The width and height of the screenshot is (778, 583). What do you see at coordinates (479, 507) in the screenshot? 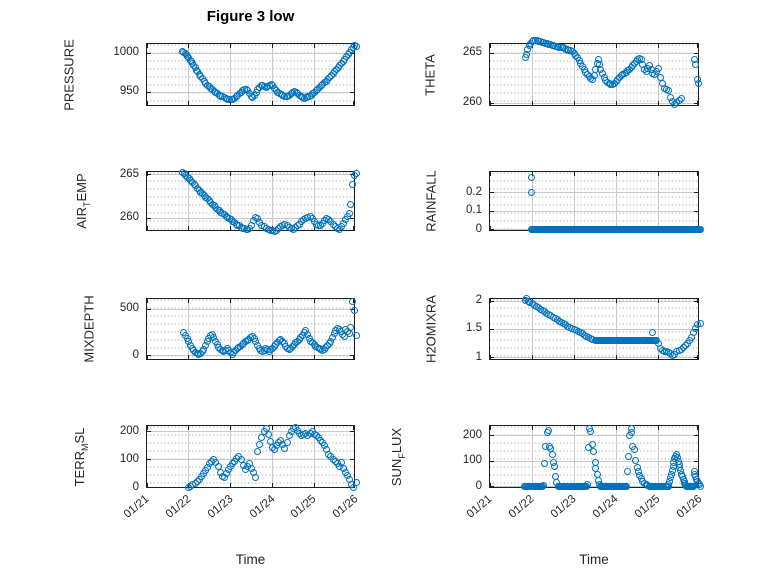
I see `x-tick-label: 01/21` at bounding box center [479, 507].